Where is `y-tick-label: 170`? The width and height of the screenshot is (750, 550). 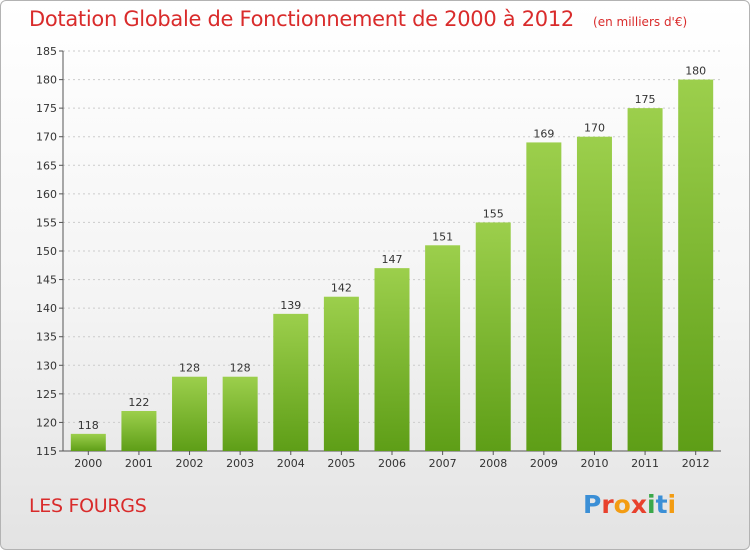 y-tick-label: 170 is located at coordinates (46, 137).